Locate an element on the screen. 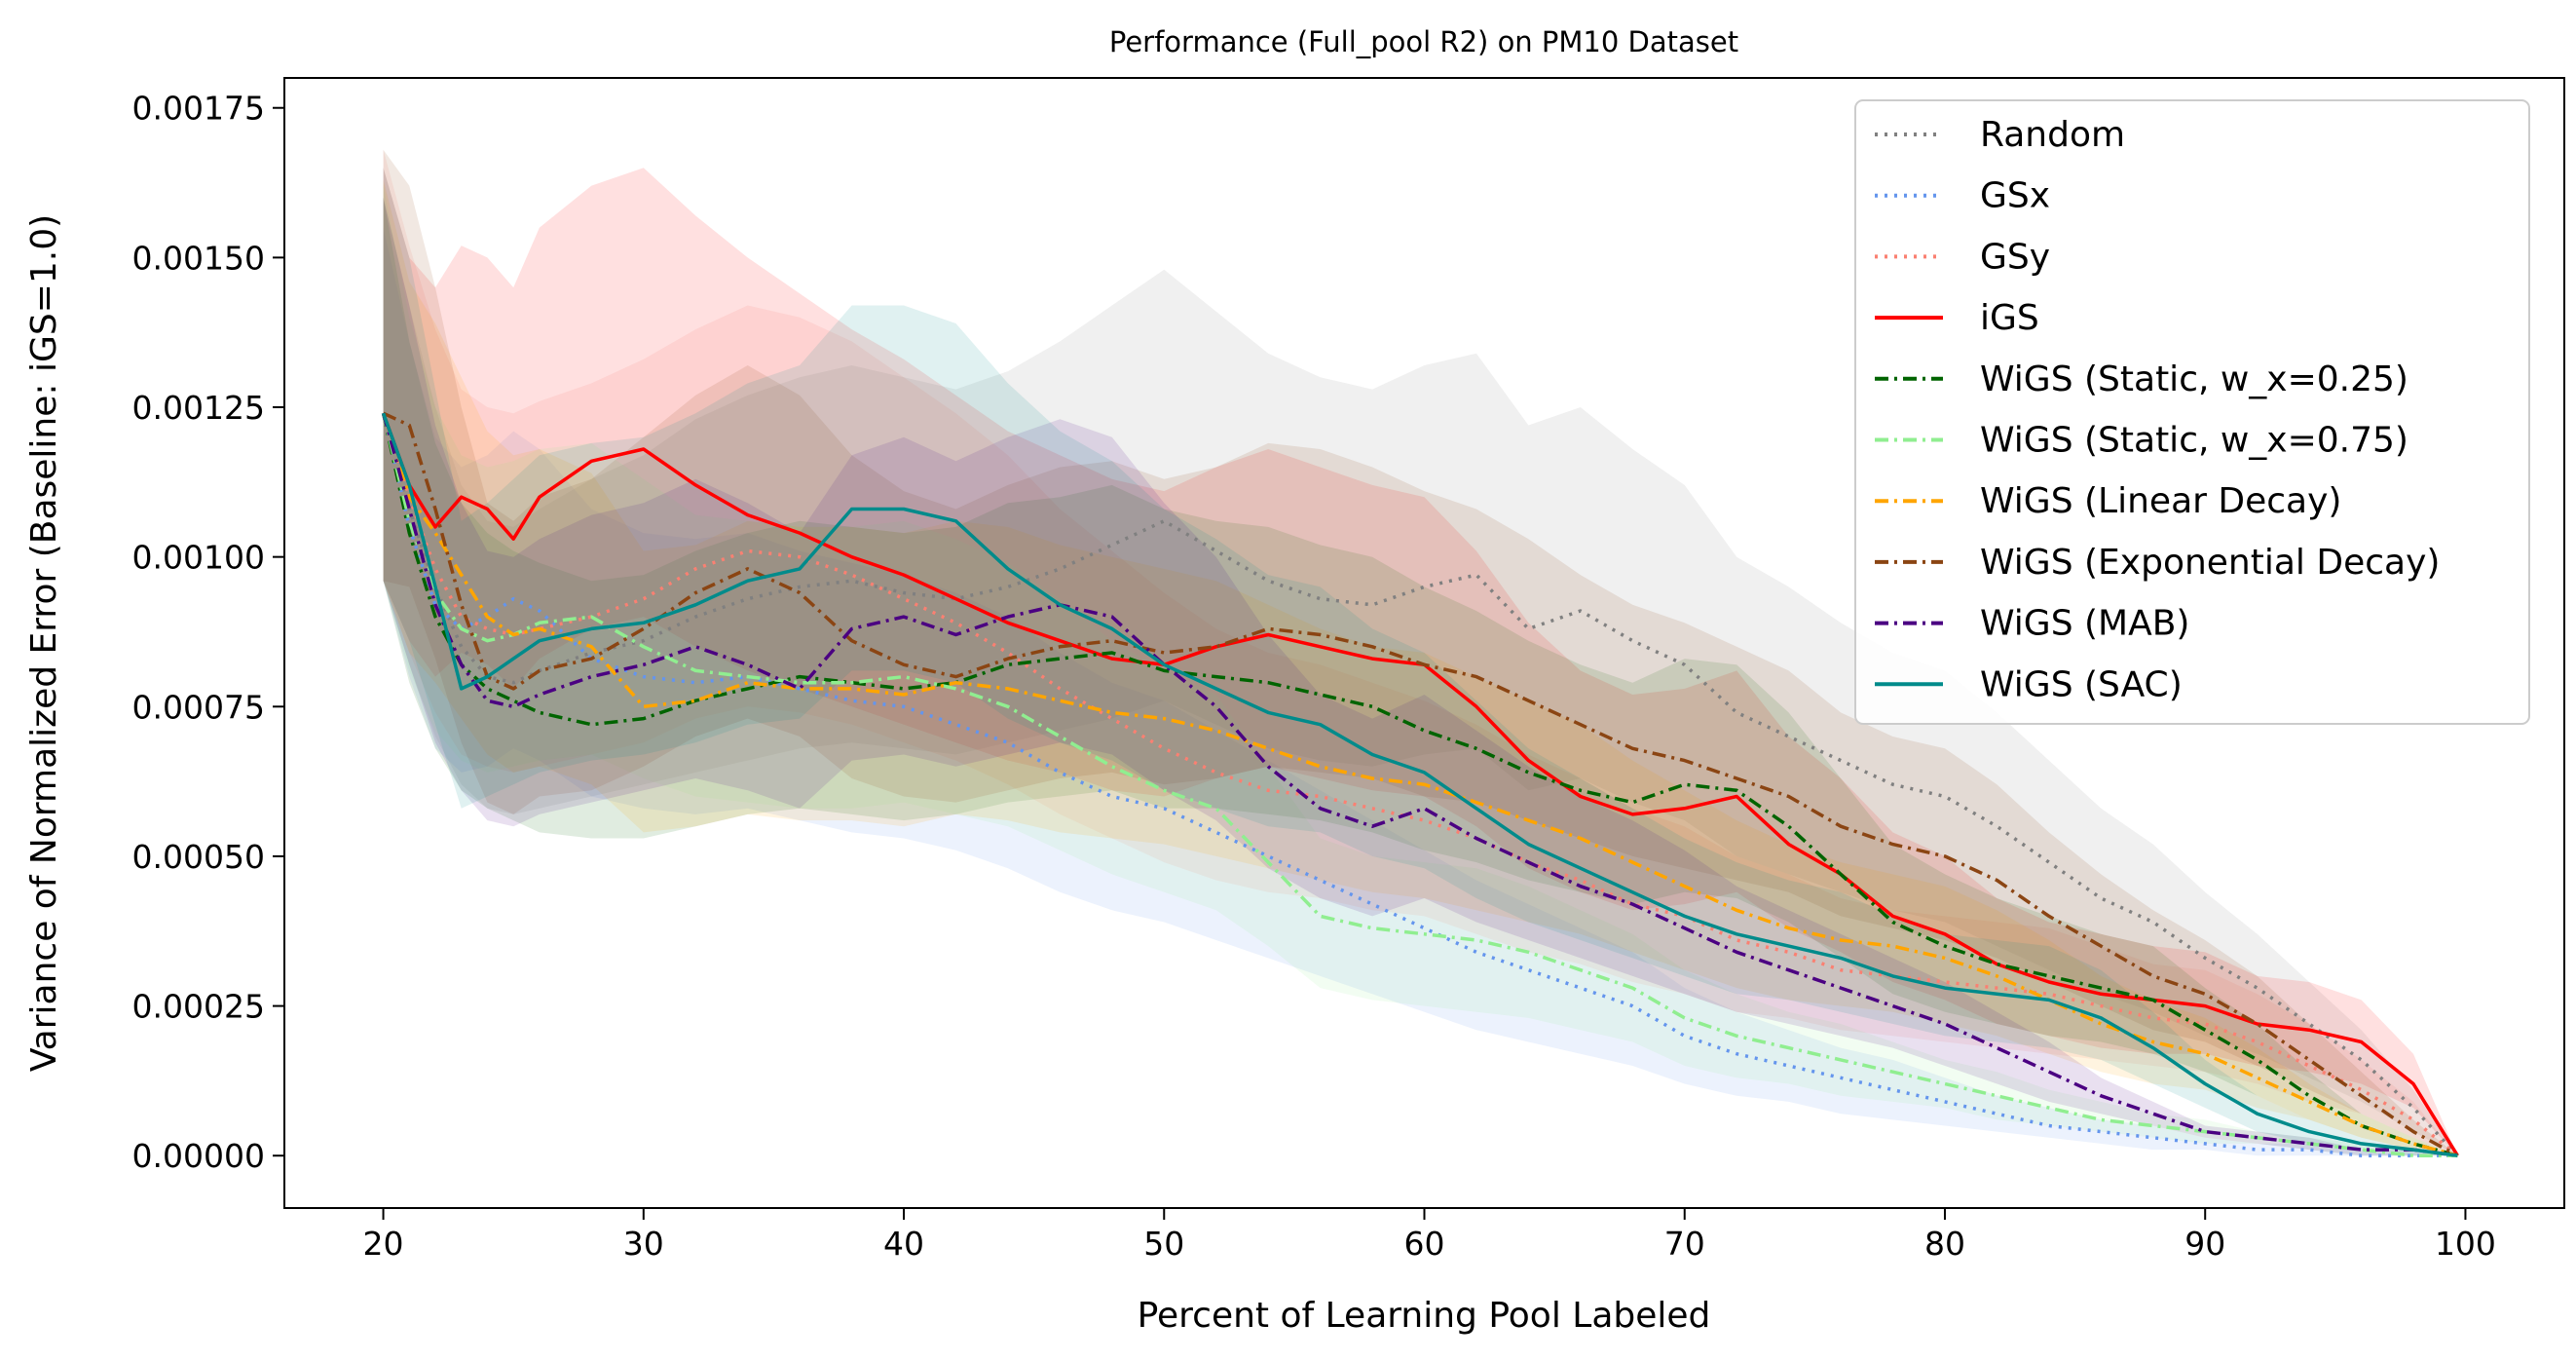 Image resolution: width=2576 pixels, height=1361 pixels. x-axis: 20 30 40 50 60 70 80 90 100 is located at coordinates (1429, 1236).